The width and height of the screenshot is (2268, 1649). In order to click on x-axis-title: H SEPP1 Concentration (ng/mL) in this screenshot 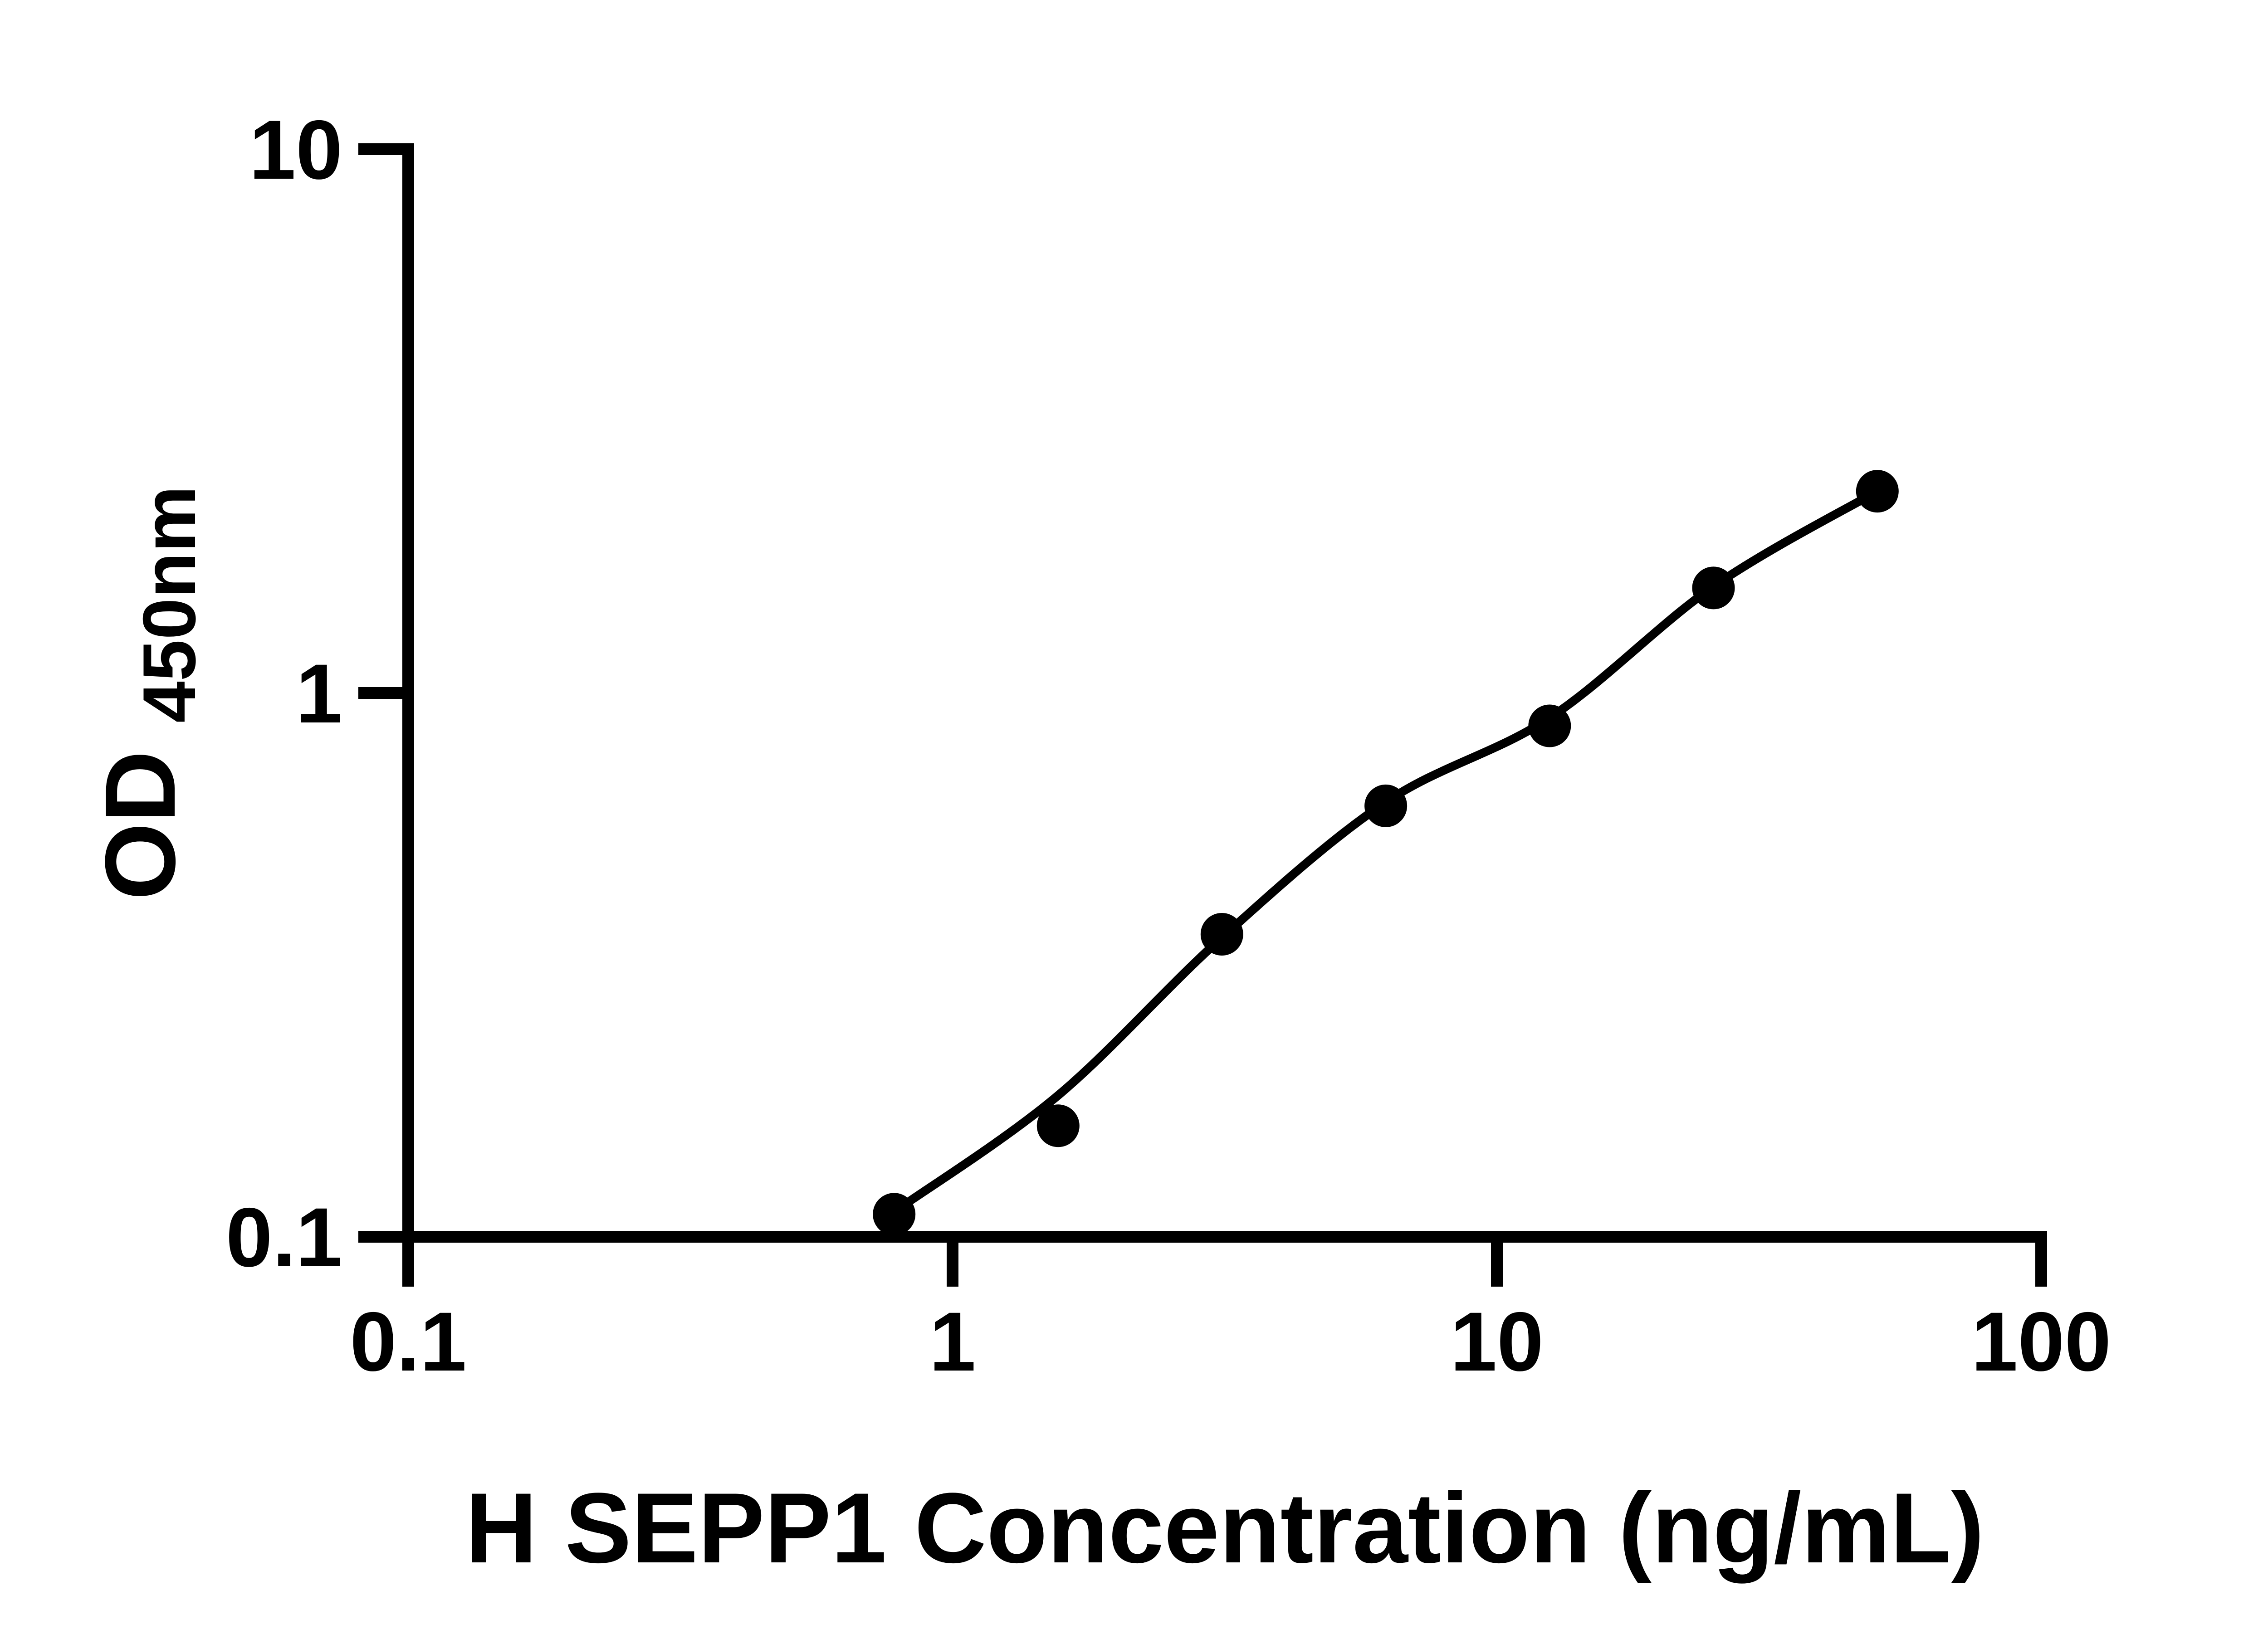, I will do `click(1224, 1528)`.